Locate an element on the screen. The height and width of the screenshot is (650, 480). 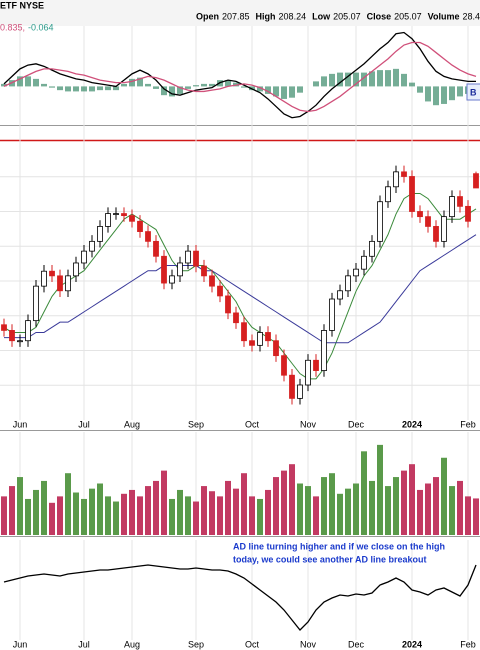
x-tick-label: Aug is located at coordinates (132, 424).